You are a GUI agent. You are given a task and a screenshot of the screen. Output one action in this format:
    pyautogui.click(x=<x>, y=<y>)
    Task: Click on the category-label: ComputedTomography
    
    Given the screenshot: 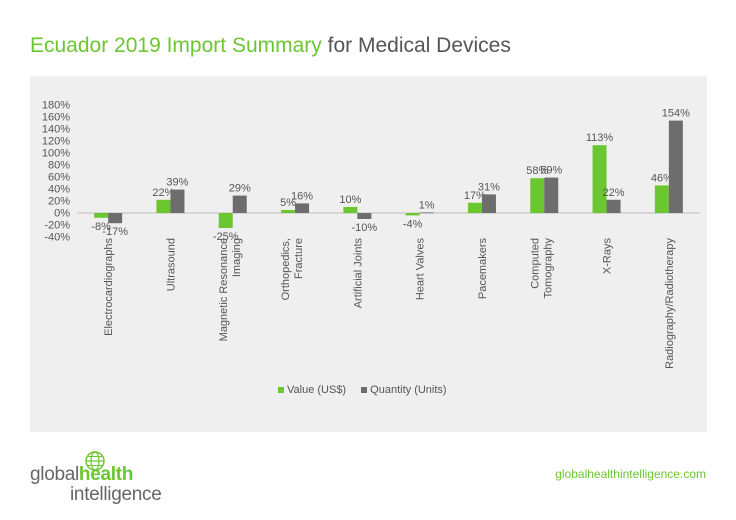 What is the action you would take?
    pyautogui.click(x=541, y=268)
    